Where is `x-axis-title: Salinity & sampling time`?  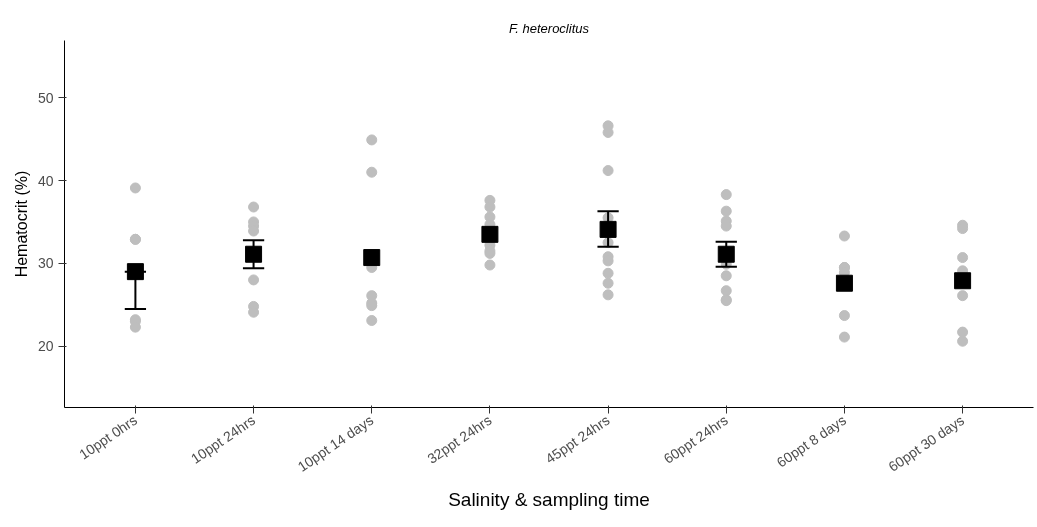
x-axis-title: Salinity & sampling time is located at coordinates (549, 500).